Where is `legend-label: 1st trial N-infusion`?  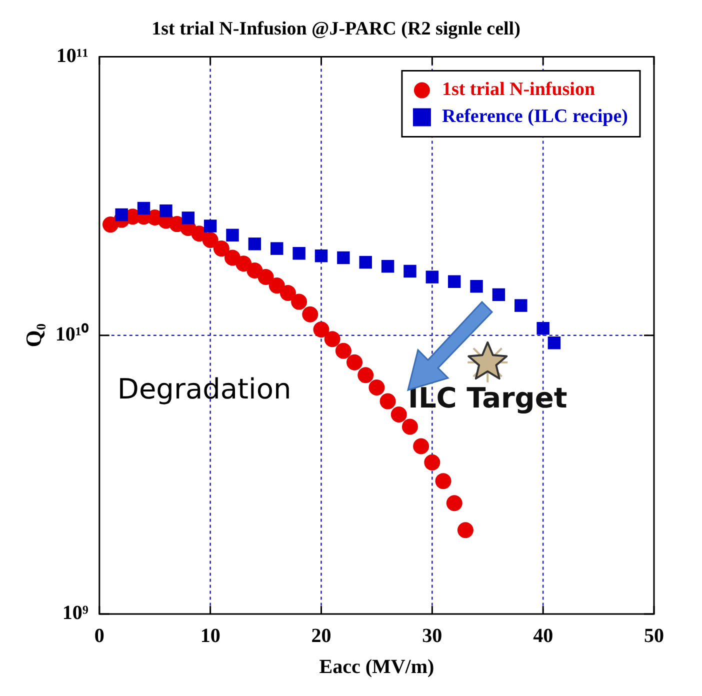
legend-label: 1st trial N-infusion is located at coordinates (519, 89).